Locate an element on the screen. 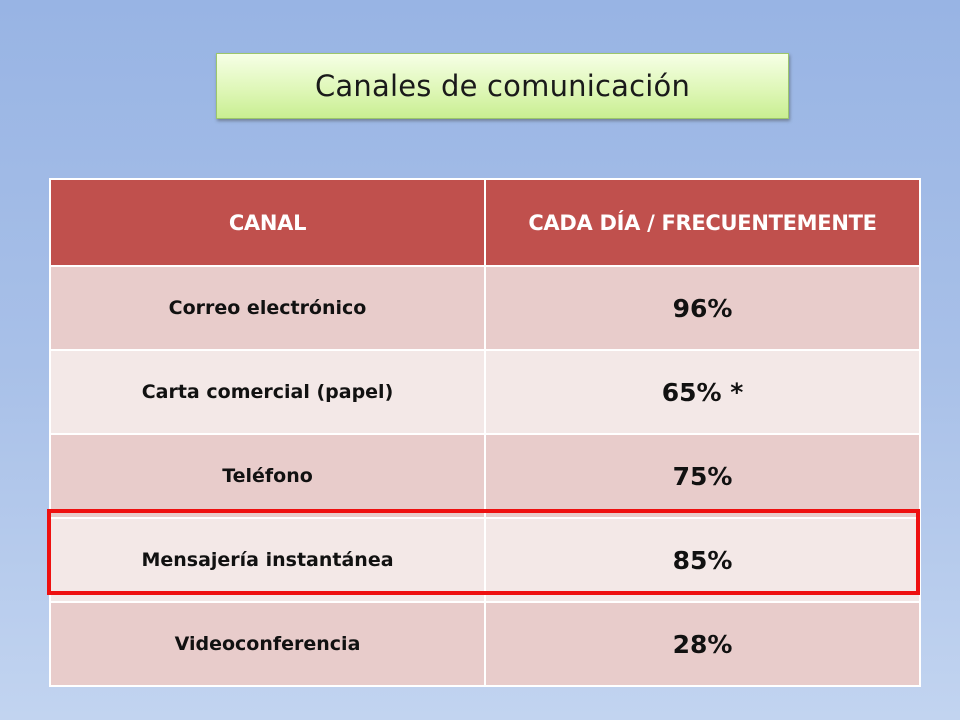  column-header-frequency: CADA DÍA / FRECUENTEMENTE is located at coordinates (702, 222).